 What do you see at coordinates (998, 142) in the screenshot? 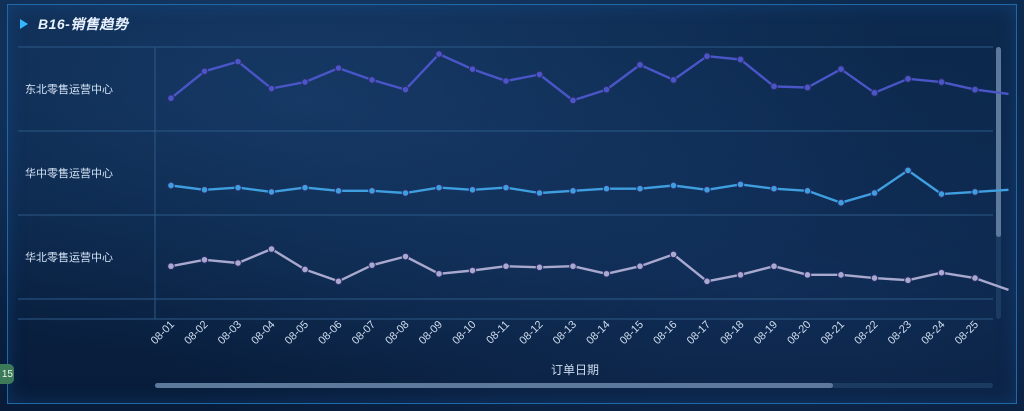
I see `vertical-scrollbar-thumb` at bounding box center [998, 142].